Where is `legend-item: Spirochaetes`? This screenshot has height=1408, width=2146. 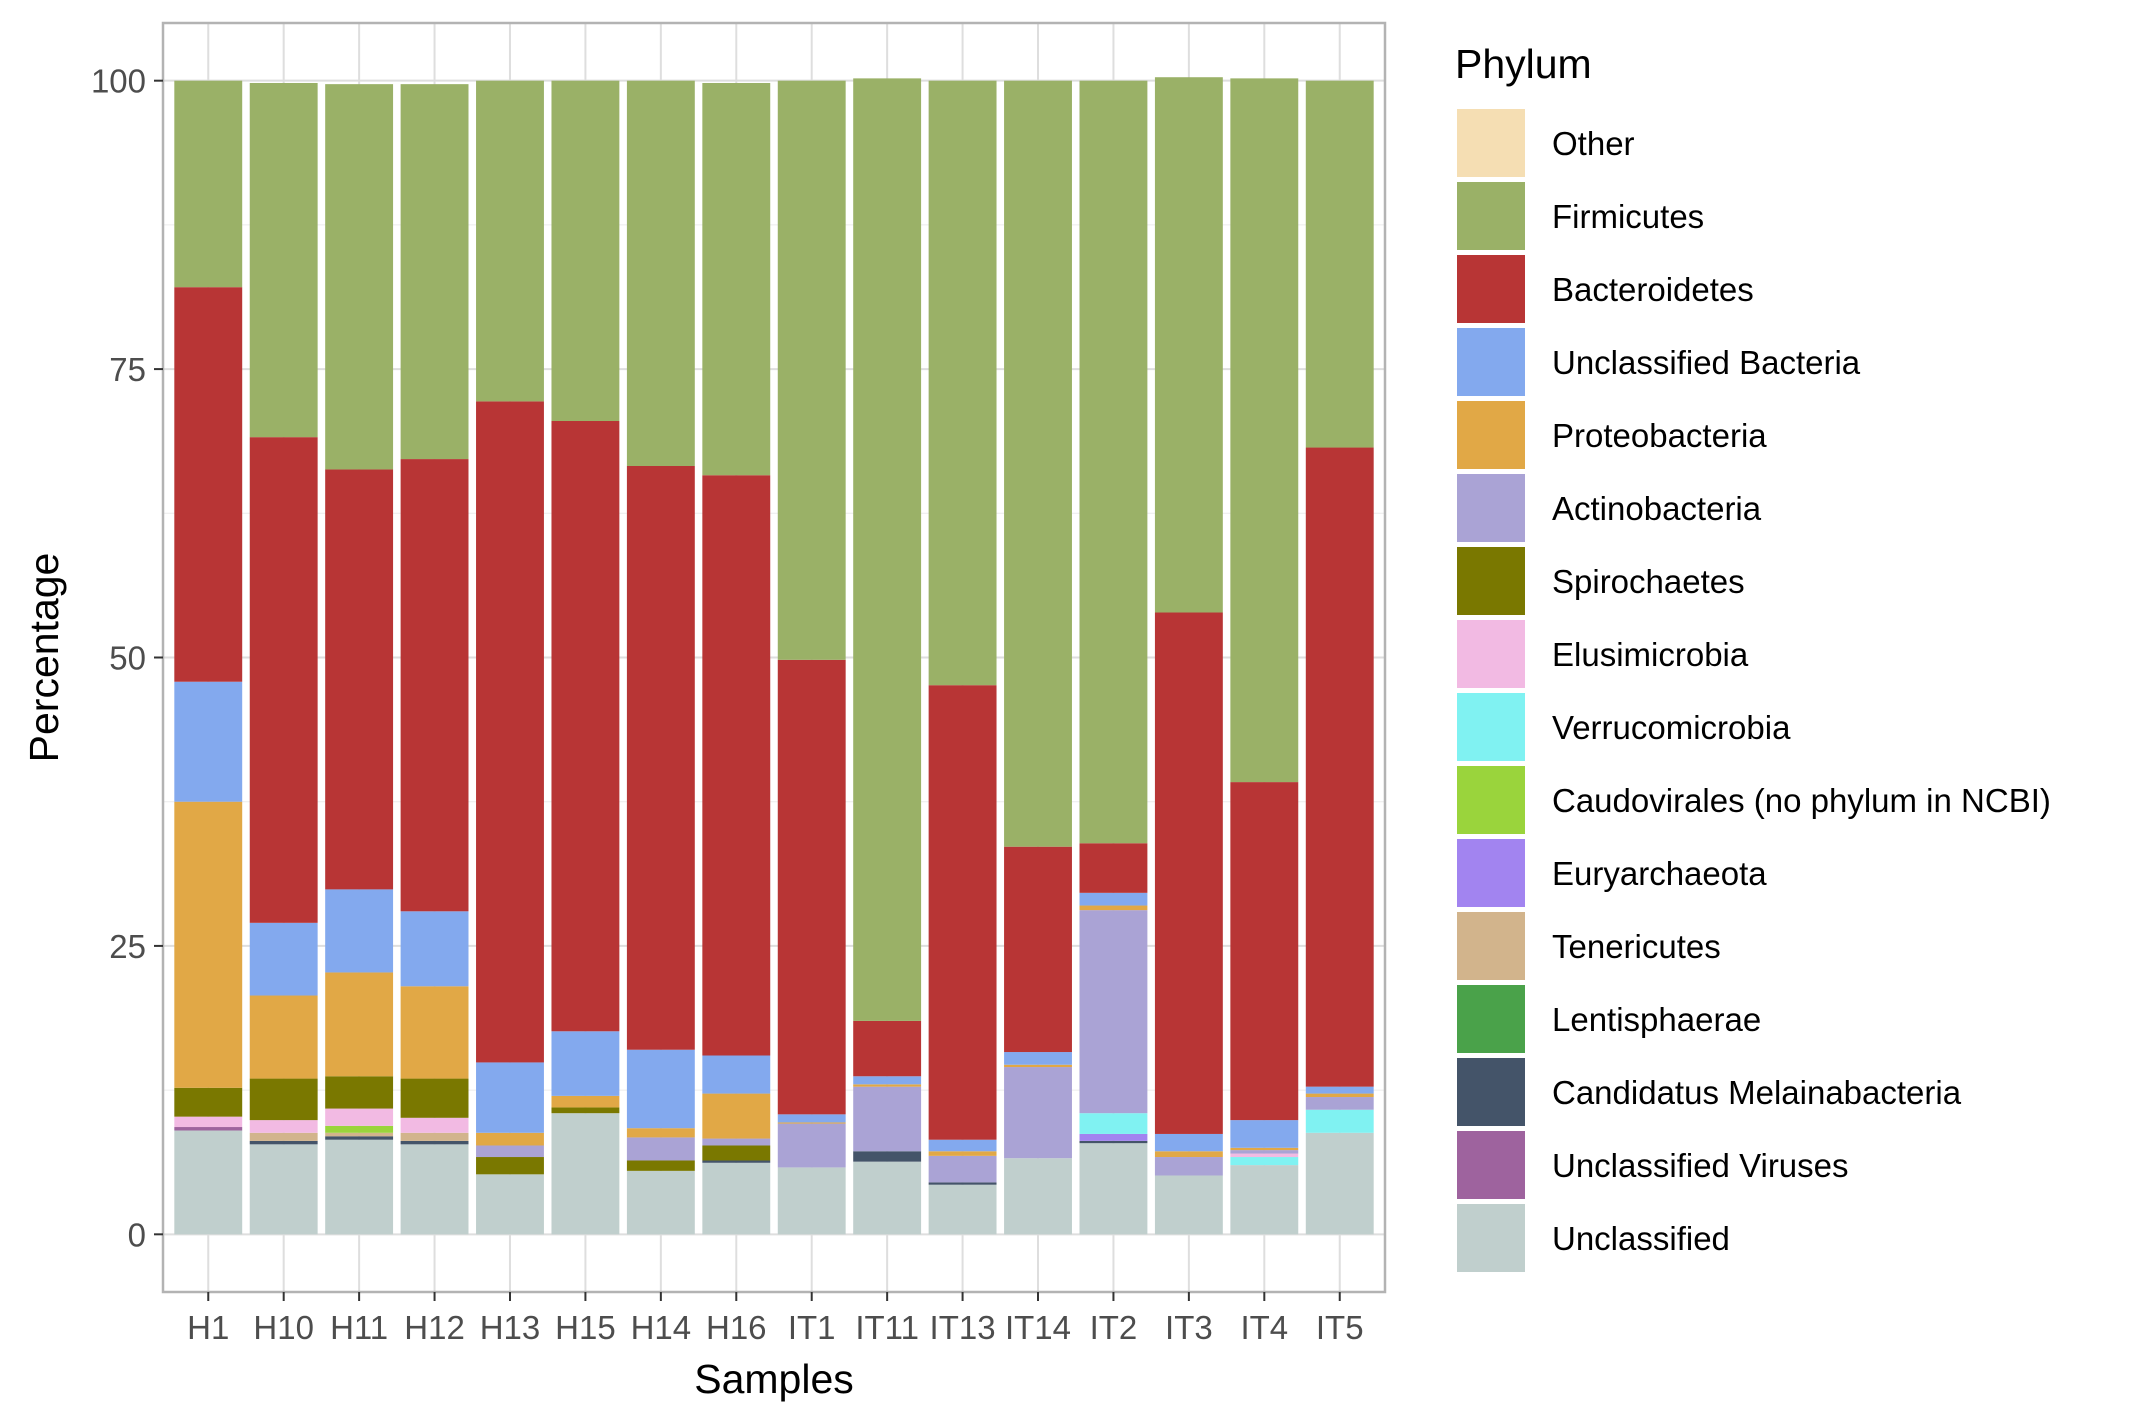 legend-item: Spirochaetes is located at coordinates (1601, 581).